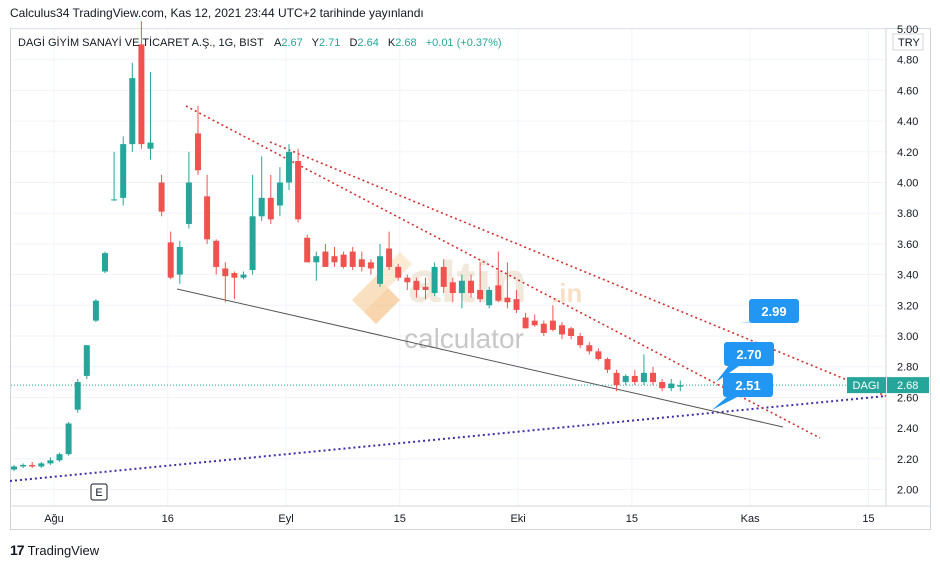  I want to click on x-tick-label: 15, so click(400, 519).